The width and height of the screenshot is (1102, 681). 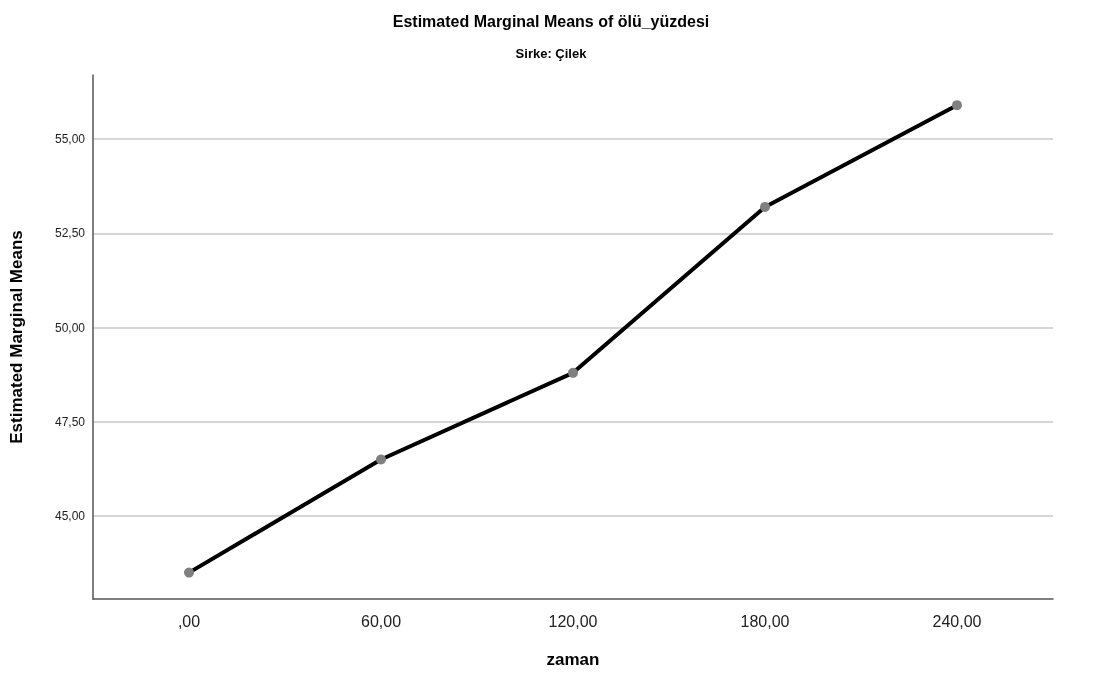 I want to click on x-axis-title: zaman, so click(x=573, y=659).